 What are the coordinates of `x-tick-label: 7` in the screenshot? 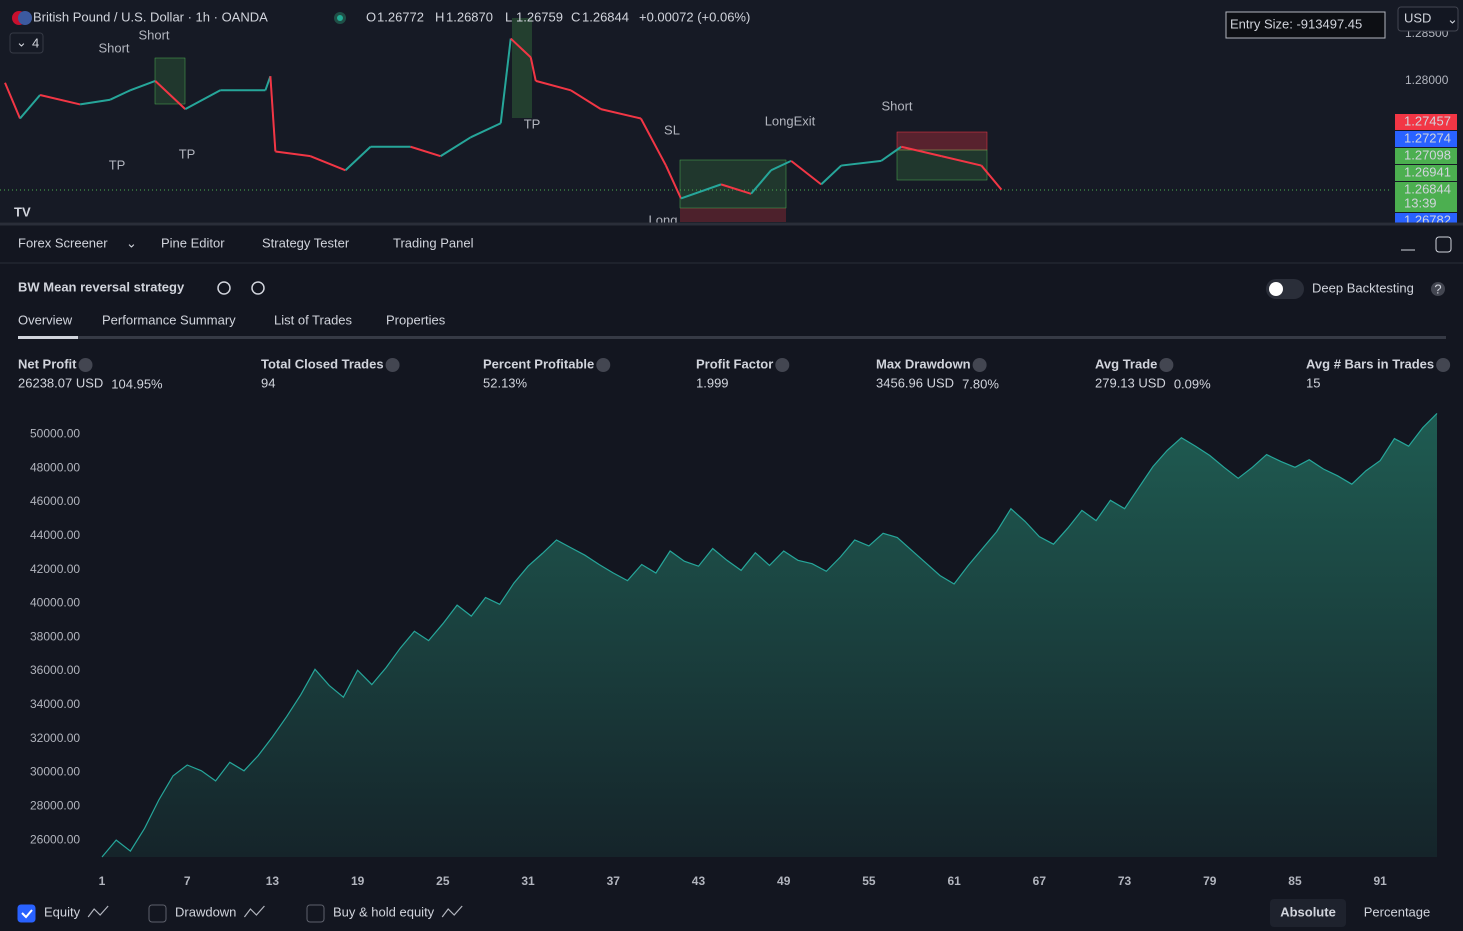 It's located at (187, 881).